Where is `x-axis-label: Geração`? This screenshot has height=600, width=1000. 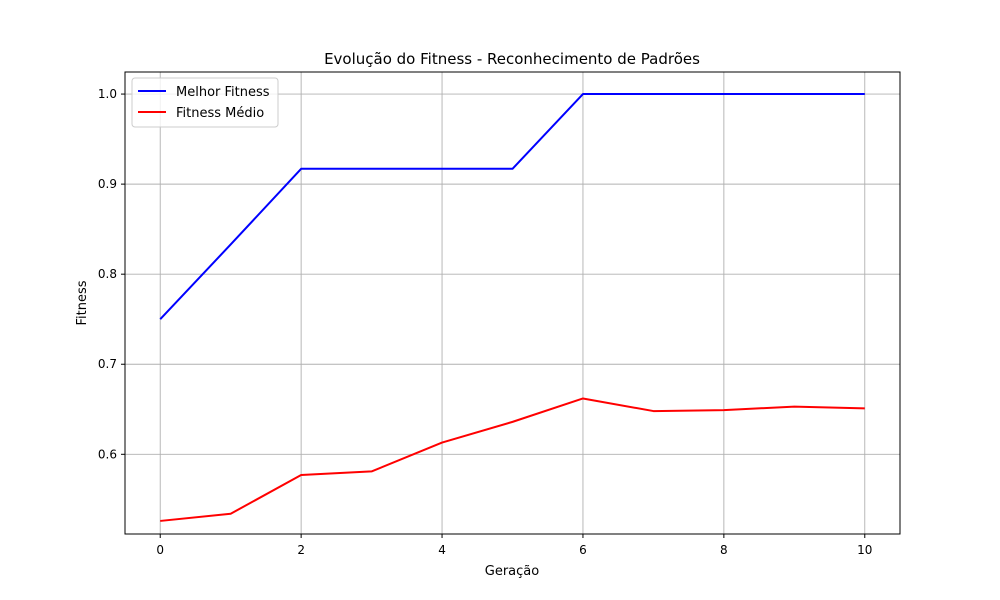
x-axis-label: Geração is located at coordinates (512, 571).